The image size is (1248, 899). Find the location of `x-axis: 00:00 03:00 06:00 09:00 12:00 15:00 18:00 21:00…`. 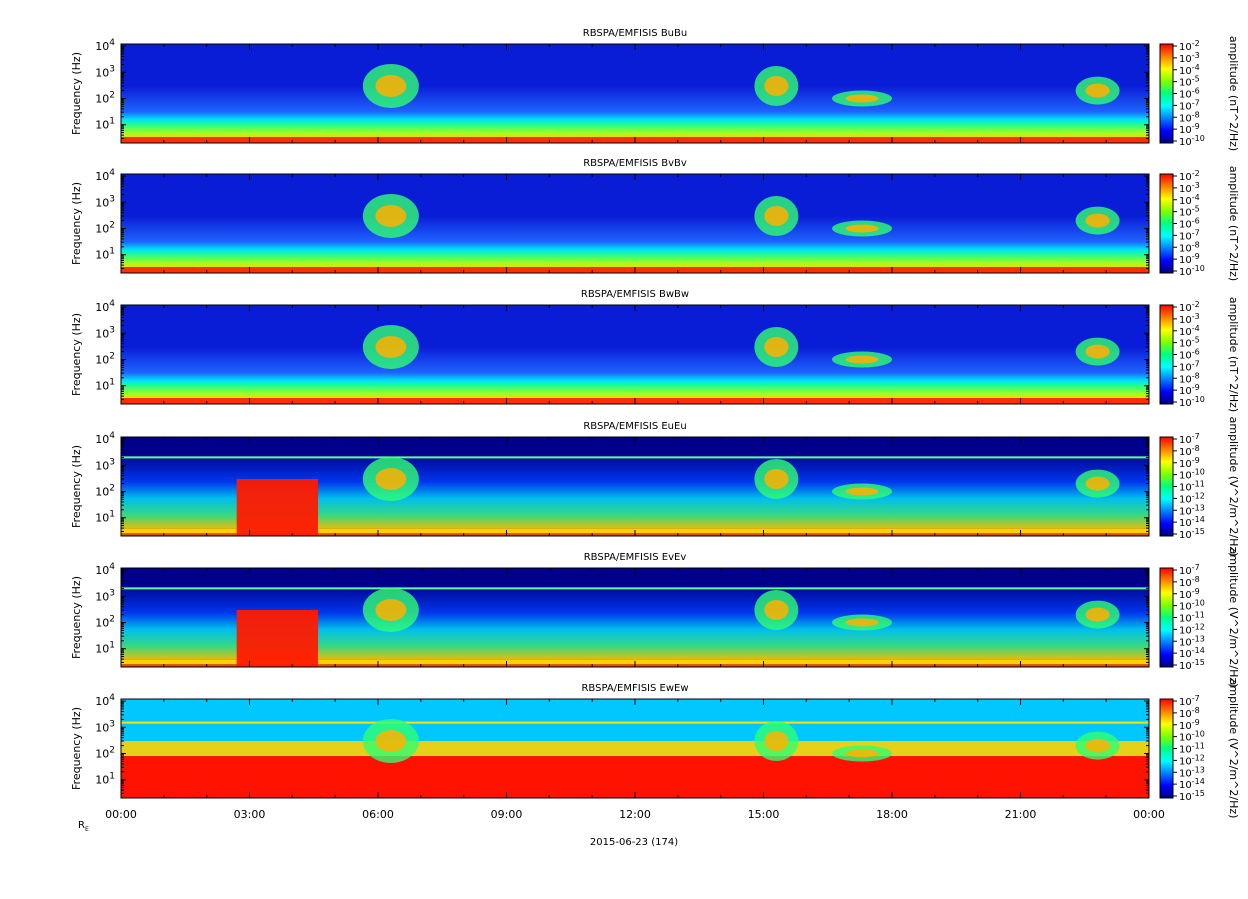

x-axis: 00:00 03:00 06:00 09:00 12:00 15:00 18:00 21:00… is located at coordinates (635, 814).